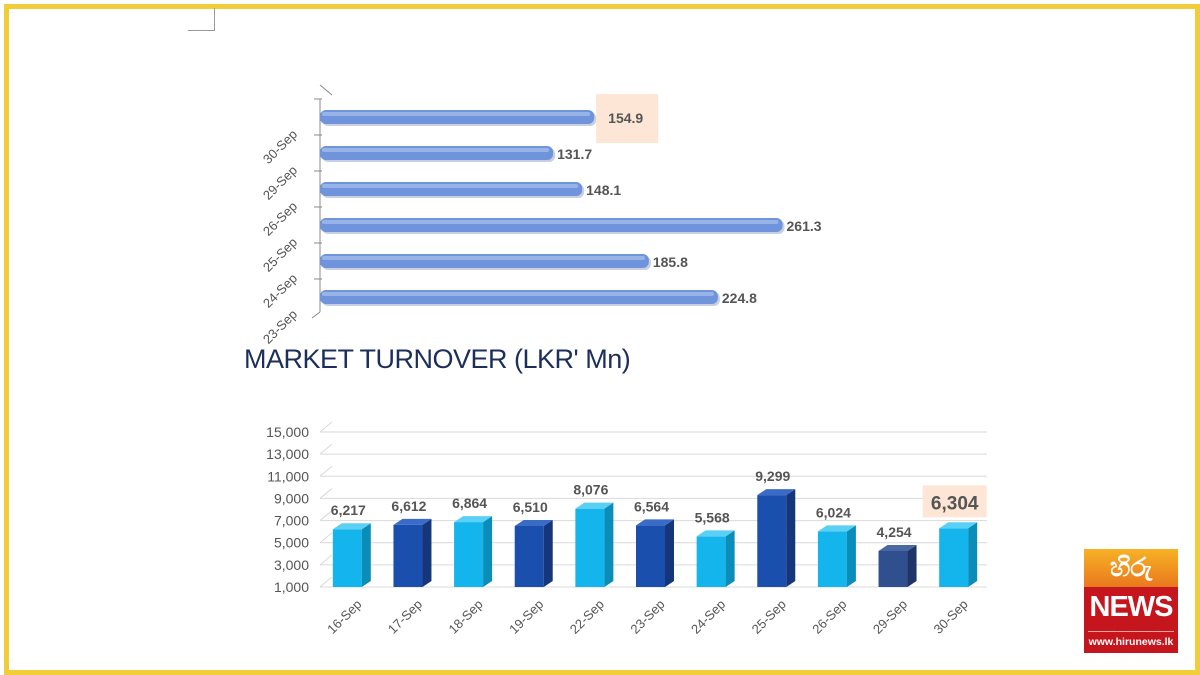 The height and width of the screenshot is (675, 1200). I want to click on v-value-label: 6,024, so click(833, 512).